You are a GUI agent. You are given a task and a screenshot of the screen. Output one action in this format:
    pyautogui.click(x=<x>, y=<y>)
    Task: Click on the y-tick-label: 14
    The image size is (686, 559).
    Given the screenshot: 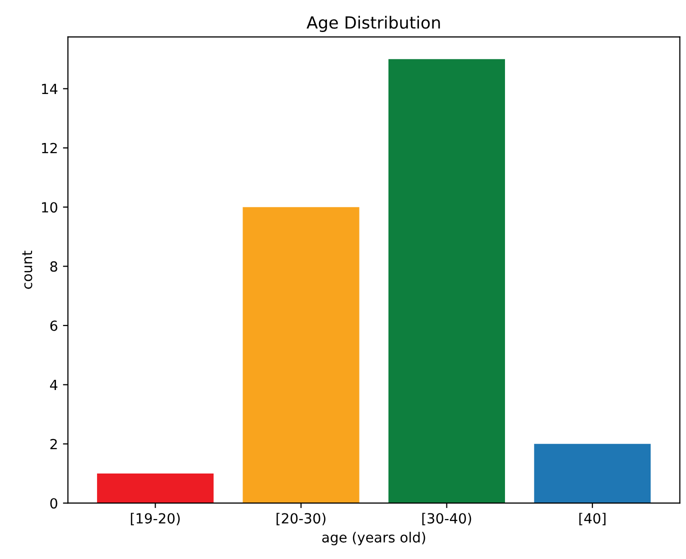 What is the action you would take?
    pyautogui.click(x=50, y=89)
    